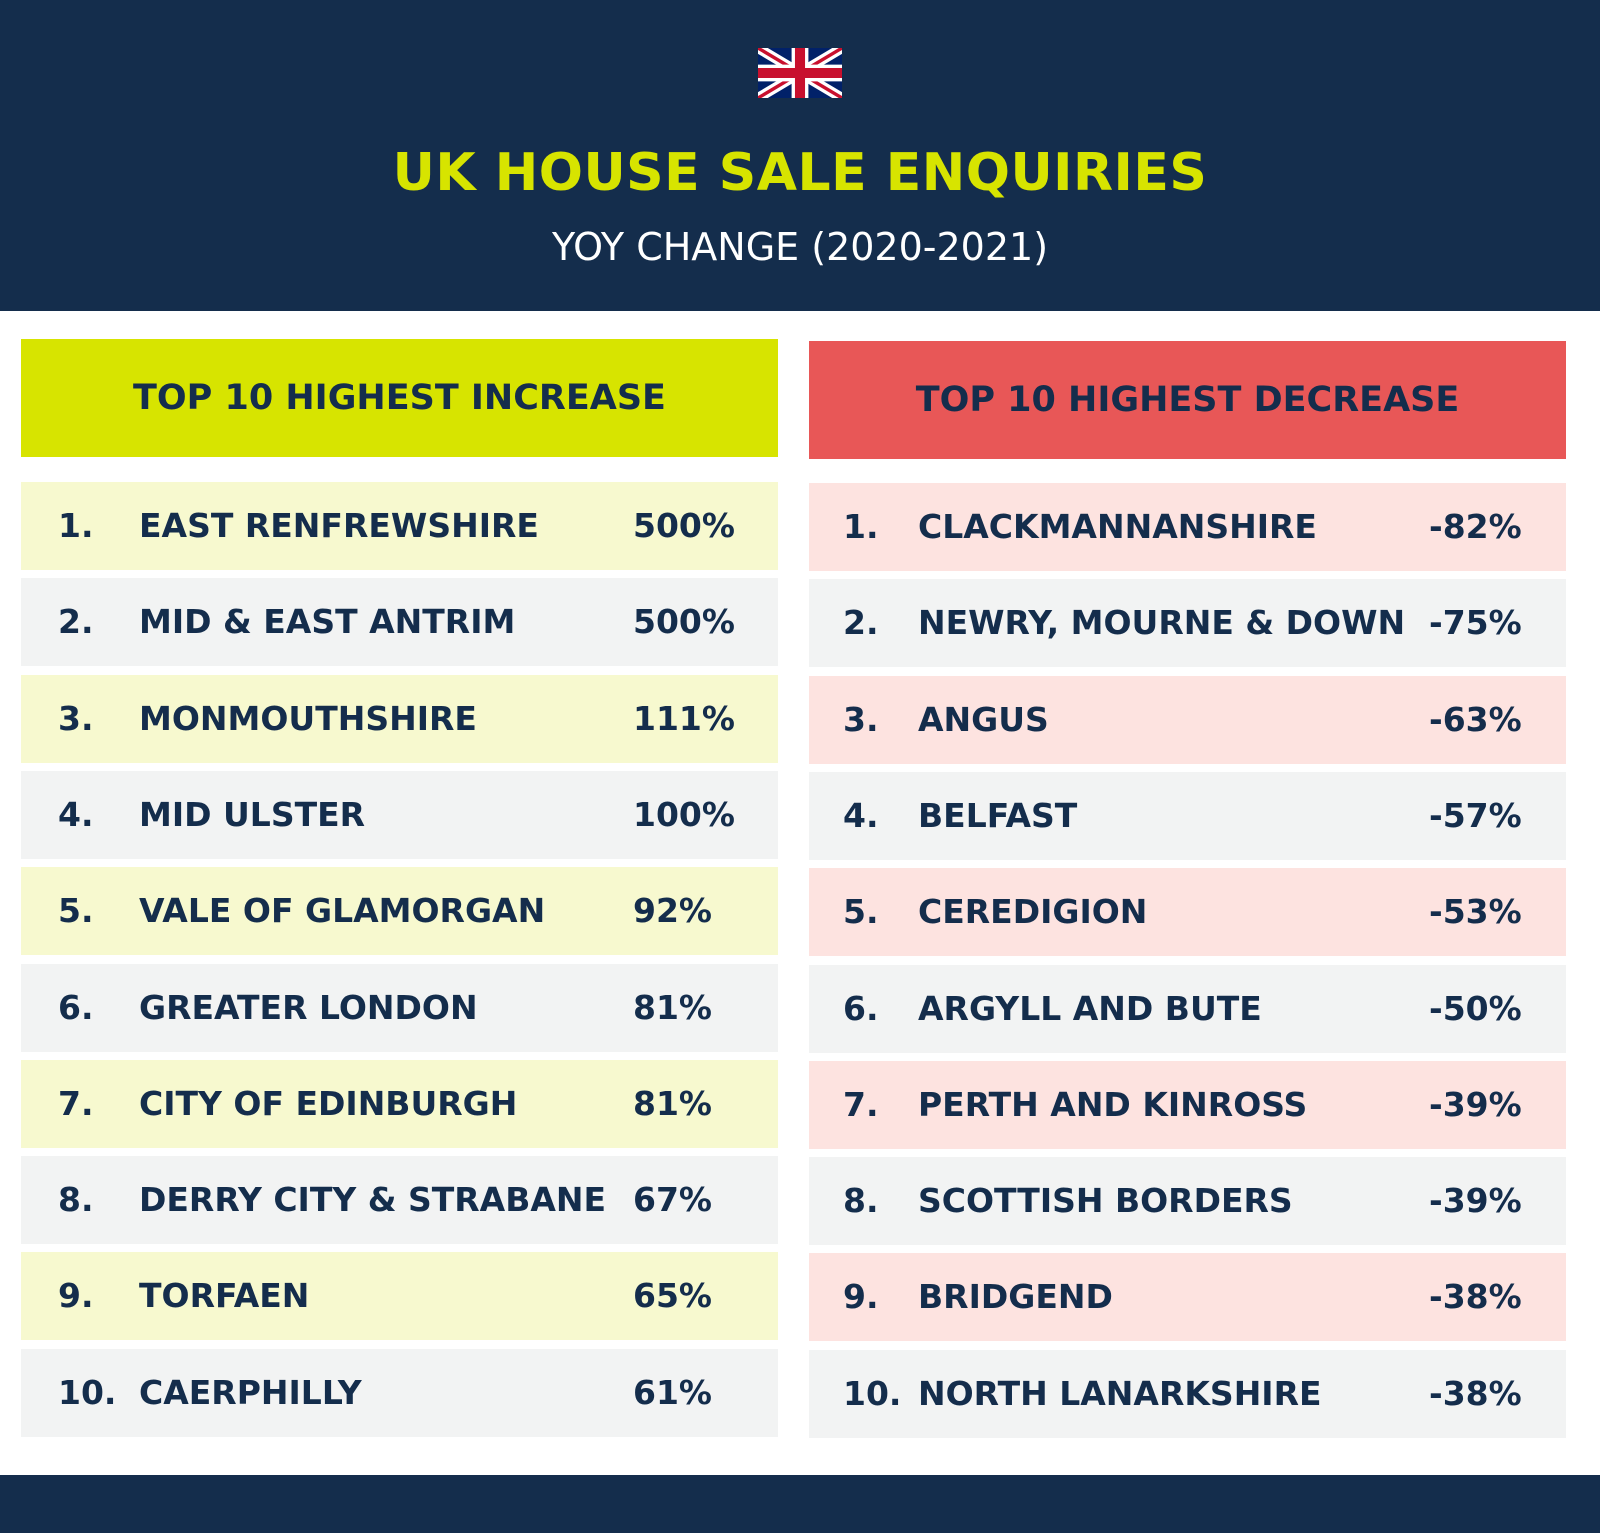  What do you see at coordinates (399, 1392) in the screenshot?
I see `list-item: 10. CAERPHILLY 61%` at bounding box center [399, 1392].